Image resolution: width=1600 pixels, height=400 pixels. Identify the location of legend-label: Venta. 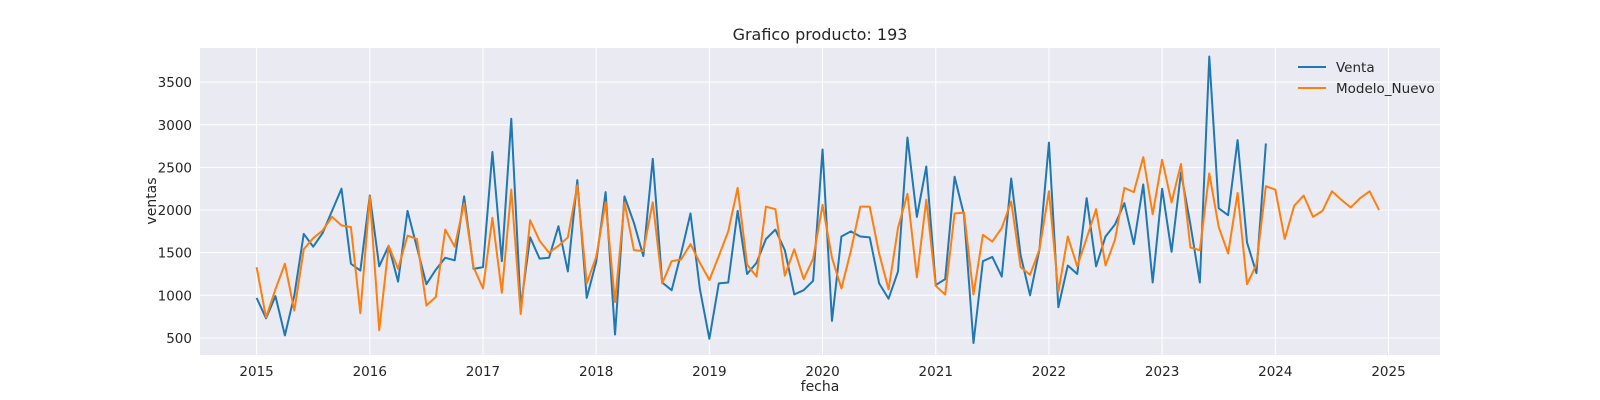
(1355, 68).